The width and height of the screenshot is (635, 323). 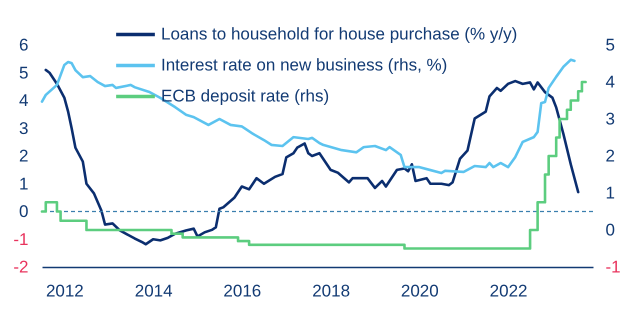 I want to click on y-tick-label: 2, so click(x=23, y=156).